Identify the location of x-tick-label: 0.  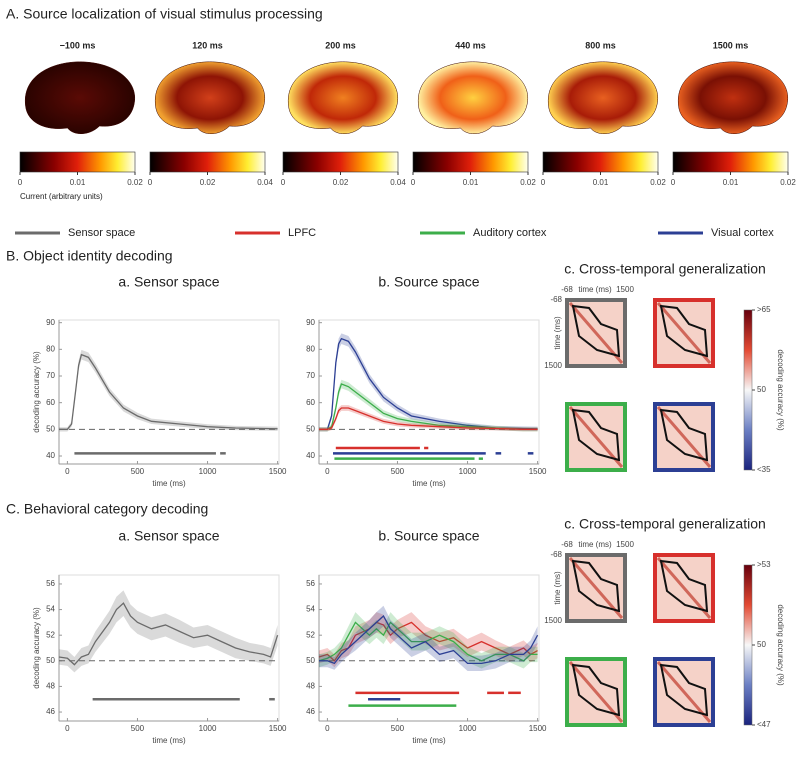
(67, 471).